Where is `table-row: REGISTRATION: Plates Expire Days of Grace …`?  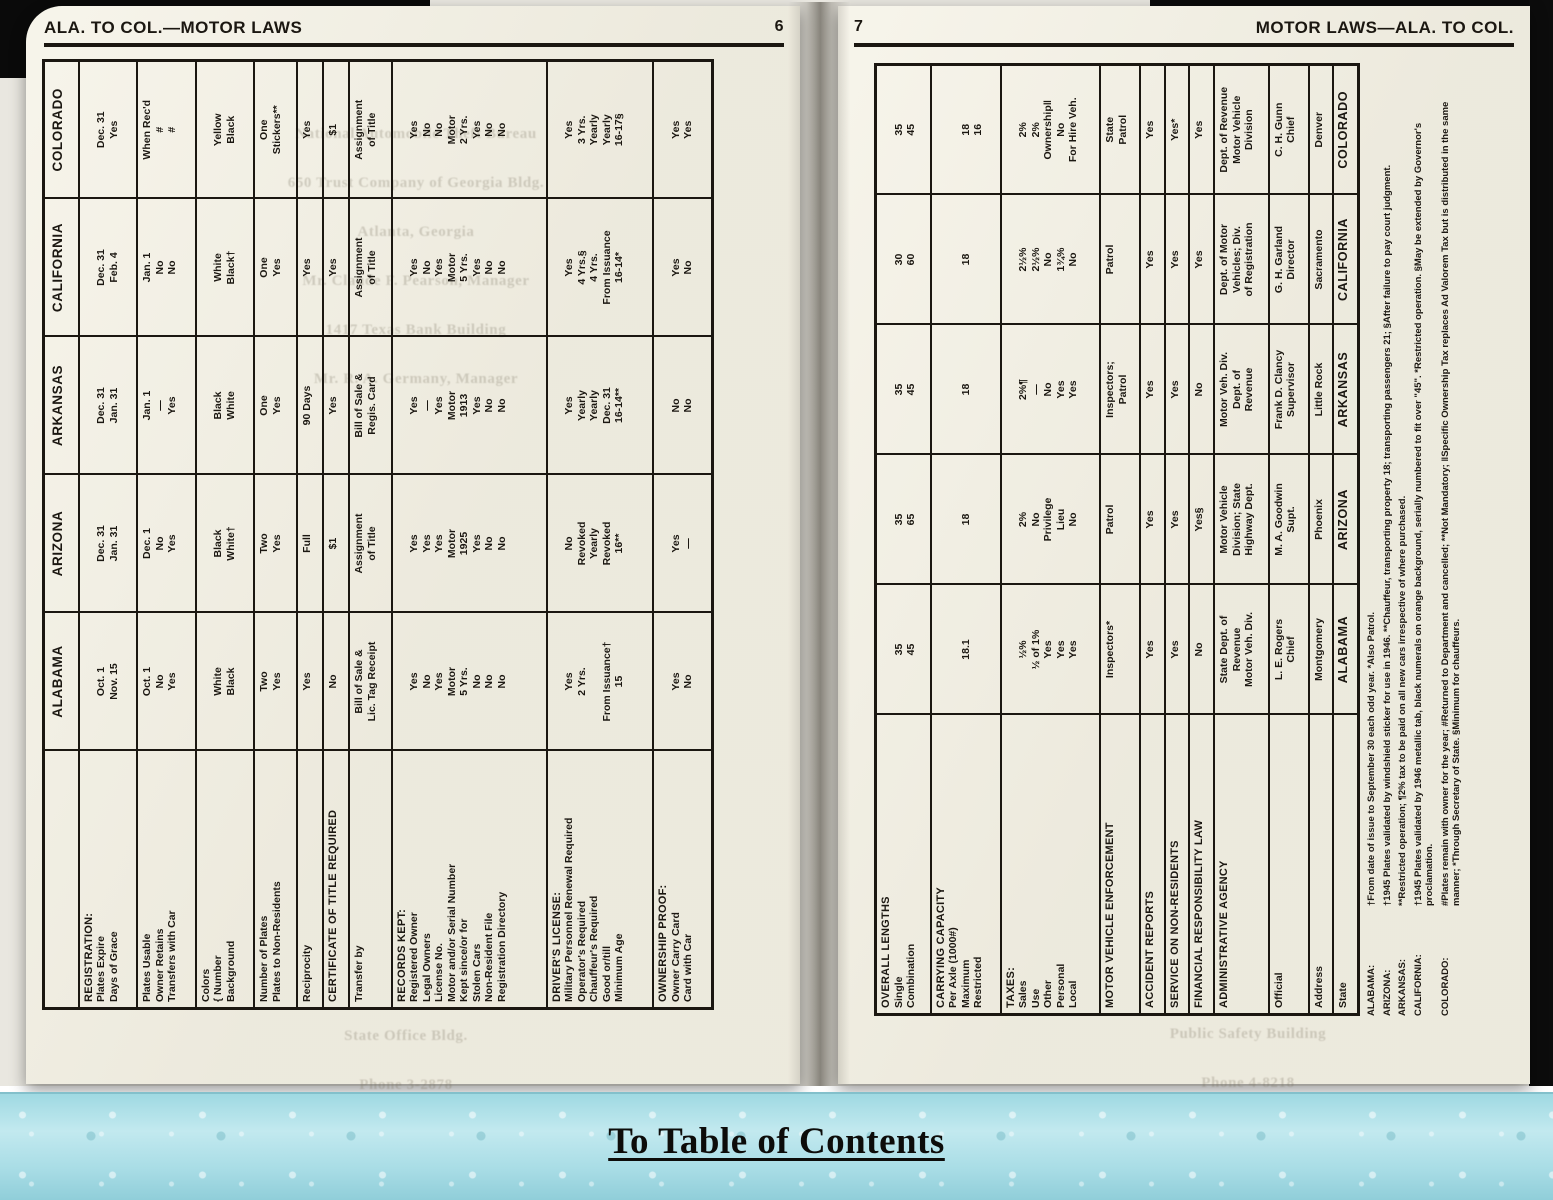
table-row: REGISTRATION: Plates Expire Days of Grace … is located at coordinates (108, 534).